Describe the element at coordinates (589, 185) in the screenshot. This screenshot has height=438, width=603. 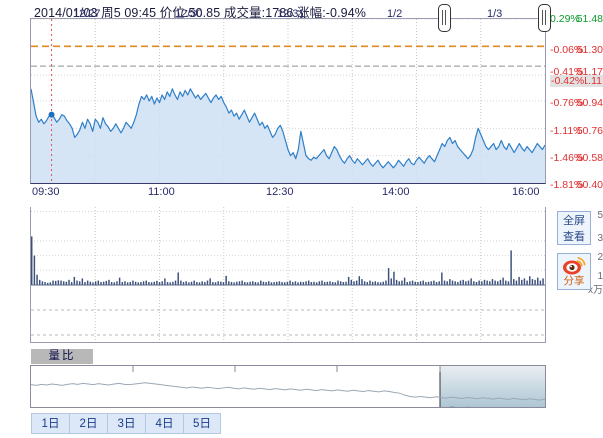
I see `price-axis-label-7: 50.40` at that location.